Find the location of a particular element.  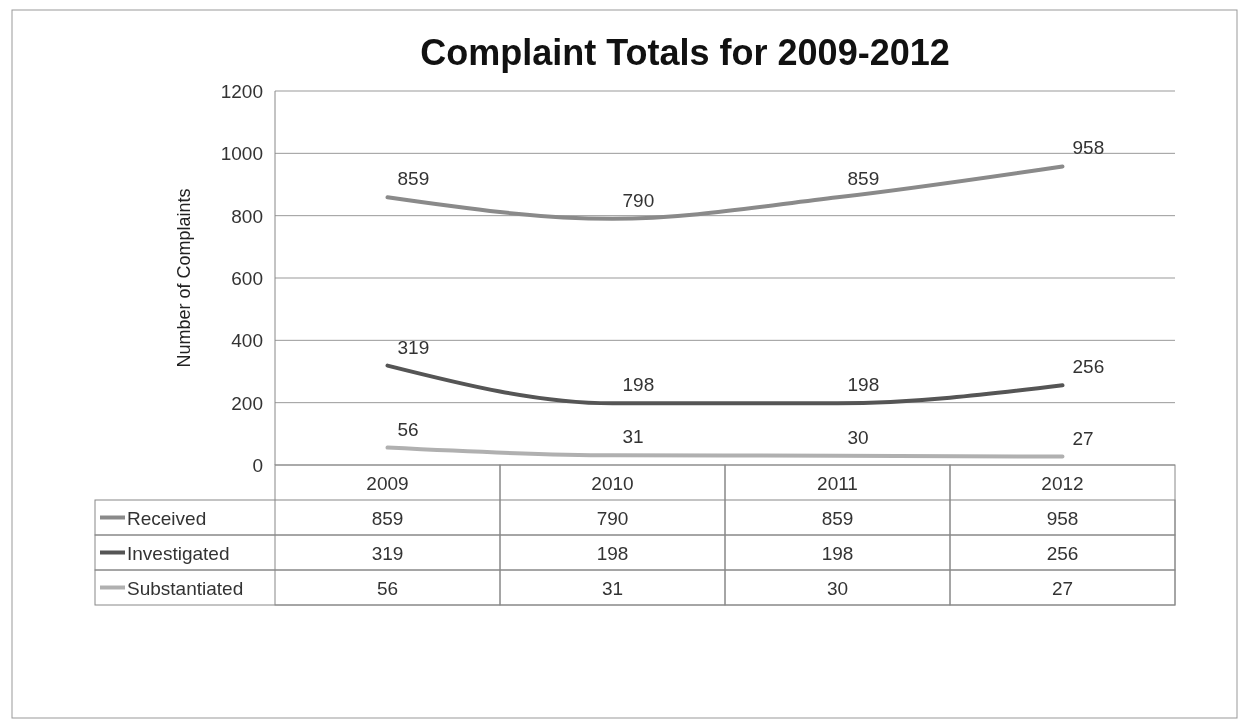

annotation: 30 is located at coordinates (858, 437).